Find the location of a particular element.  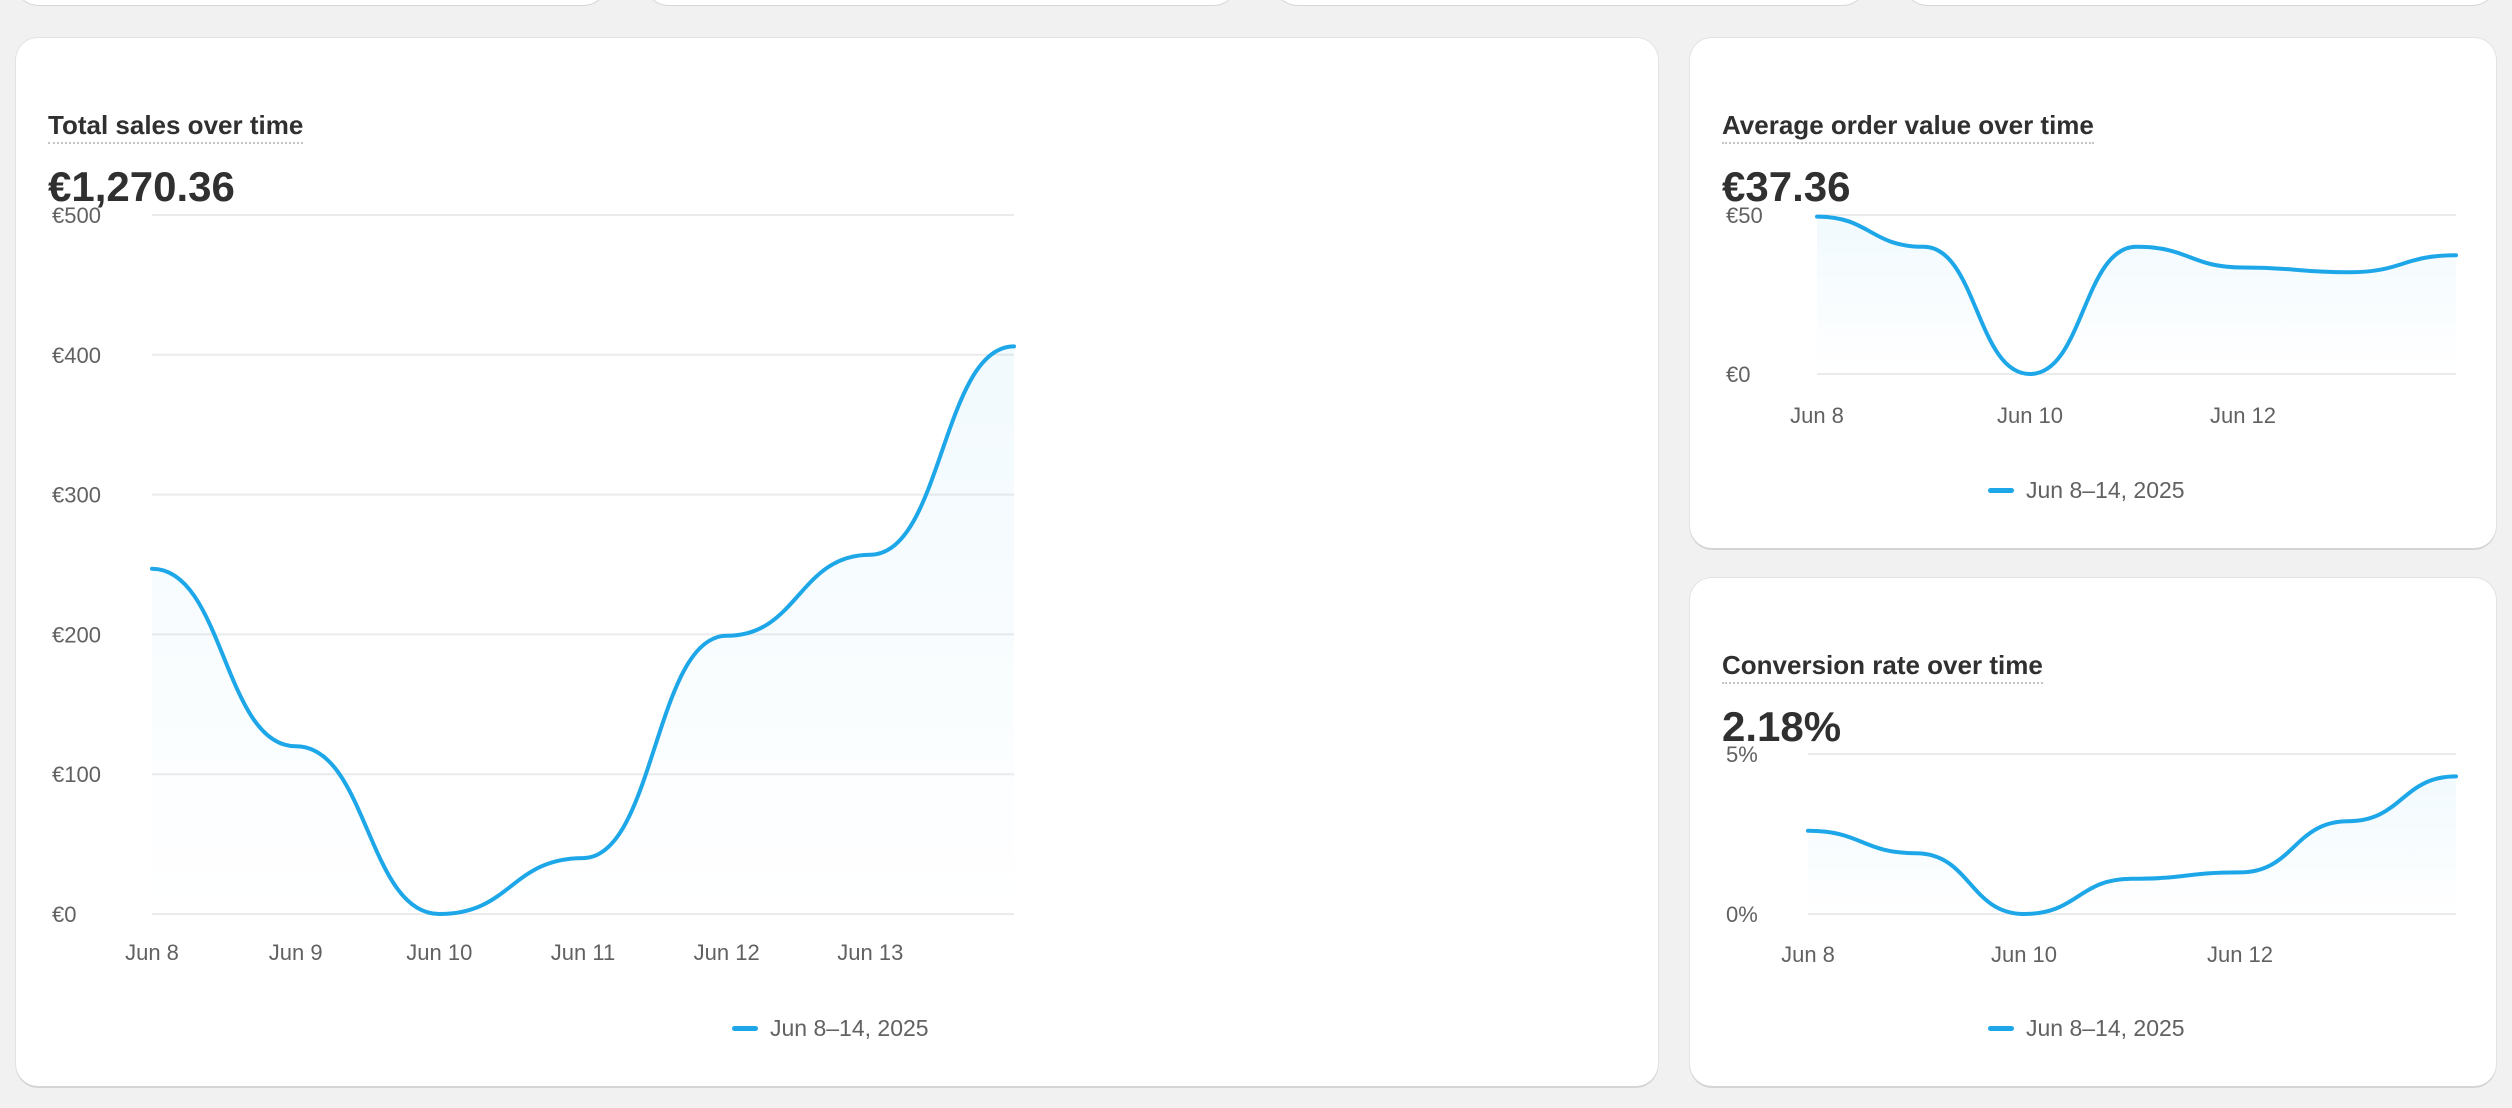

card-value: €1,270.36 is located at coordinates (141, 186).